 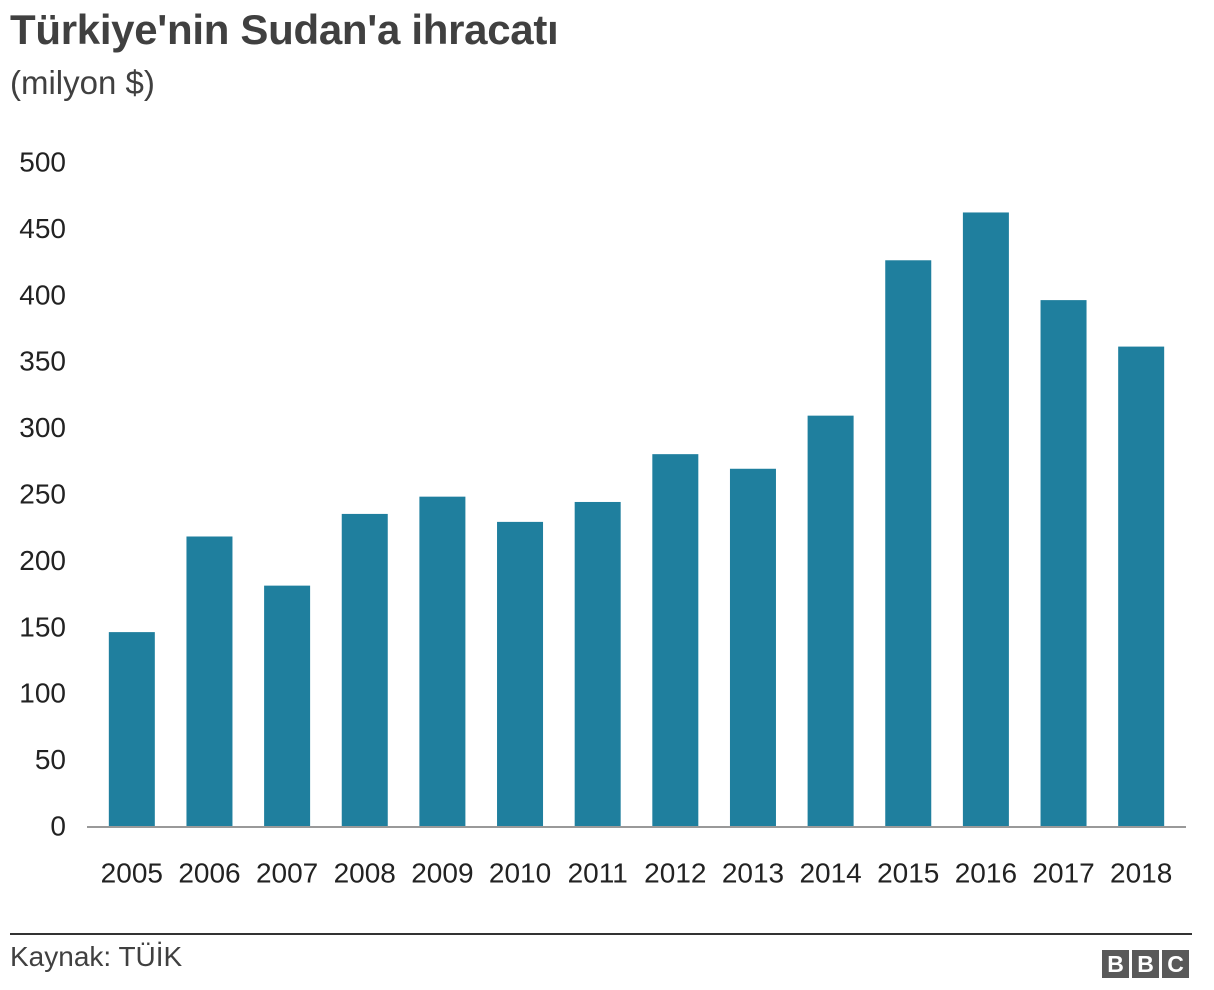 What do you see at coordinates (58, 826) in the screenshot?
I see `y-tick-label: 0` at bounding box center [58, 826].